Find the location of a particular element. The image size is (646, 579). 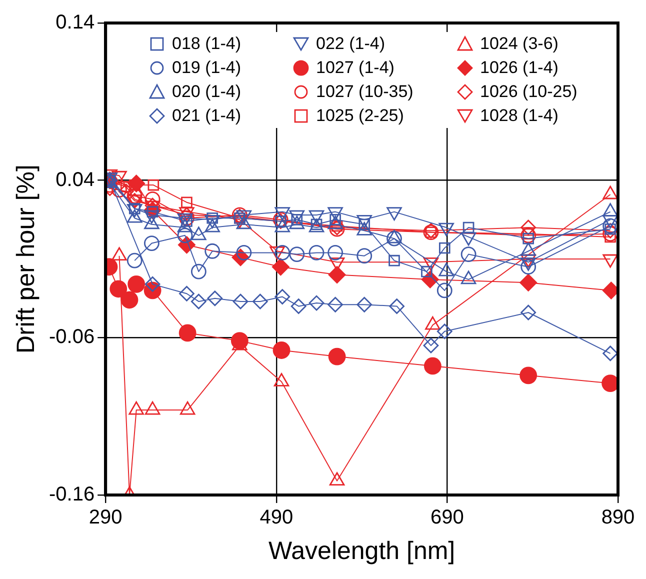

y-tick-label: -0.16 is located at coordinates (71, 495).